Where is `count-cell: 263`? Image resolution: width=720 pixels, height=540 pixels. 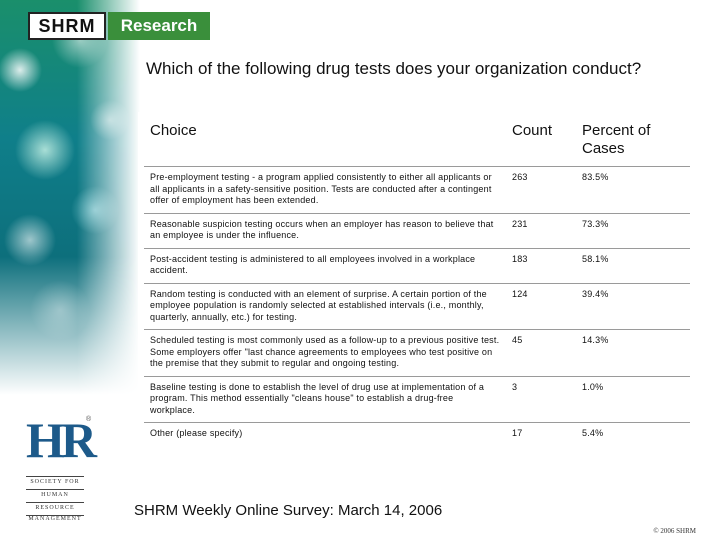
count-cell: 263 is located at coordinates (541, 190).